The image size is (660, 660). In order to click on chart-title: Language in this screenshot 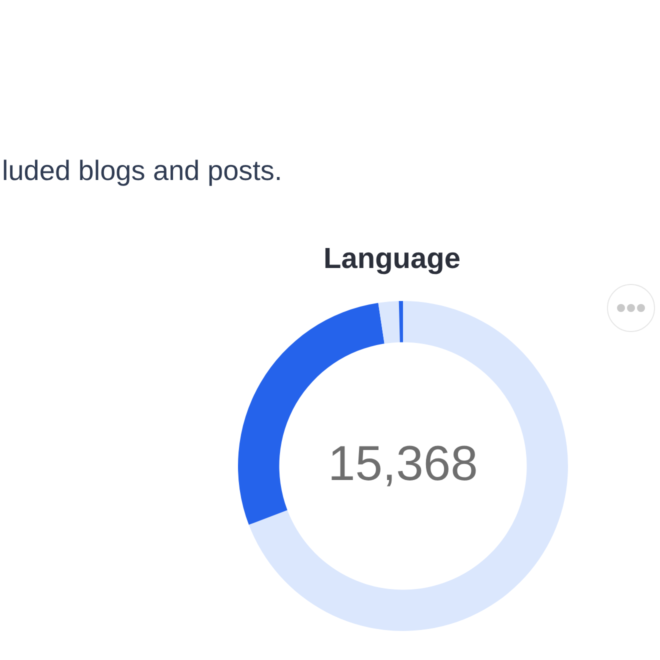, I will do `click(392, 259)`.